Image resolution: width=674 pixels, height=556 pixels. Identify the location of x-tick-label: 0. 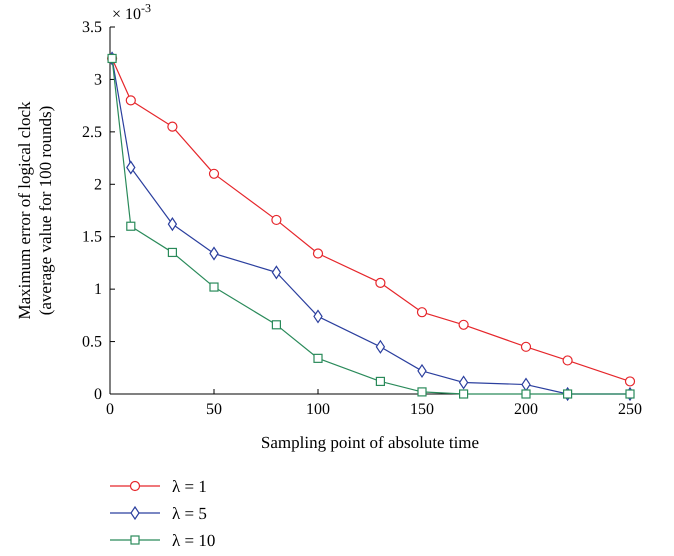
(110, 409).